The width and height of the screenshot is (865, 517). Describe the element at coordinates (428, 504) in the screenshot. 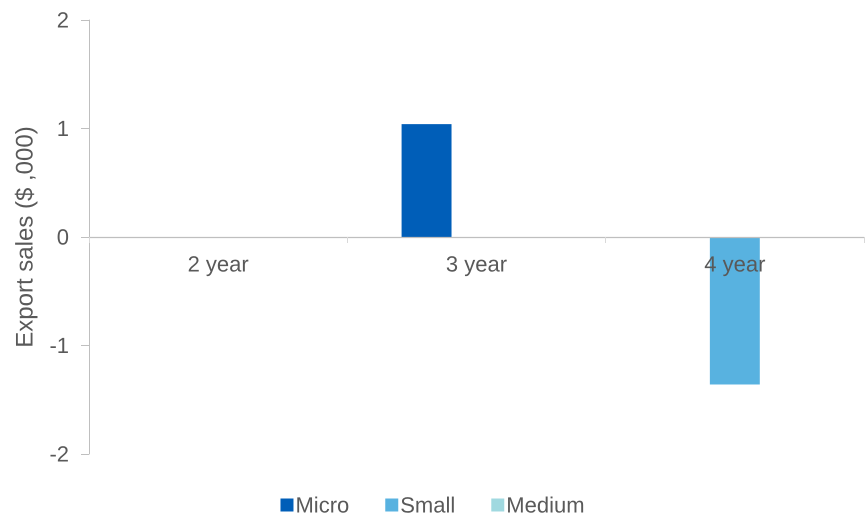

I see `legend-label: Small` at that location.